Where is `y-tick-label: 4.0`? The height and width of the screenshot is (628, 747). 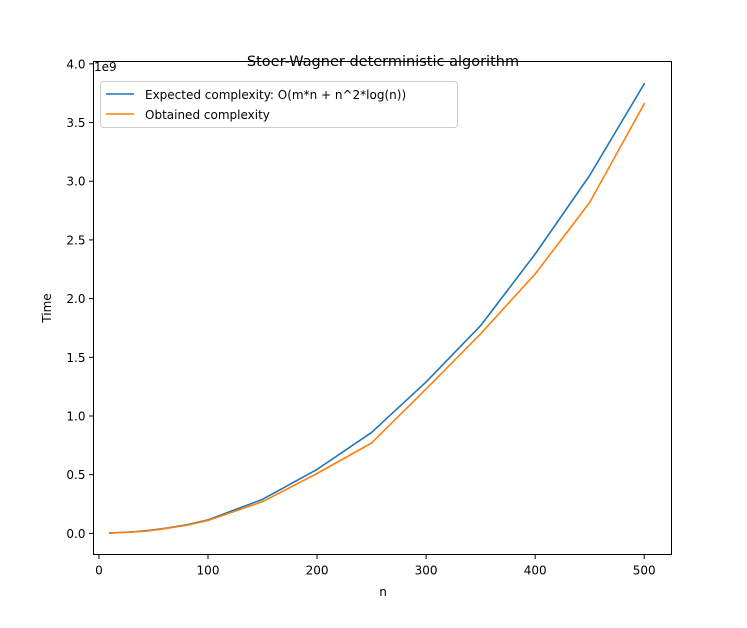
y-tick-label: 4.0 is located at coordinates (75, 64).